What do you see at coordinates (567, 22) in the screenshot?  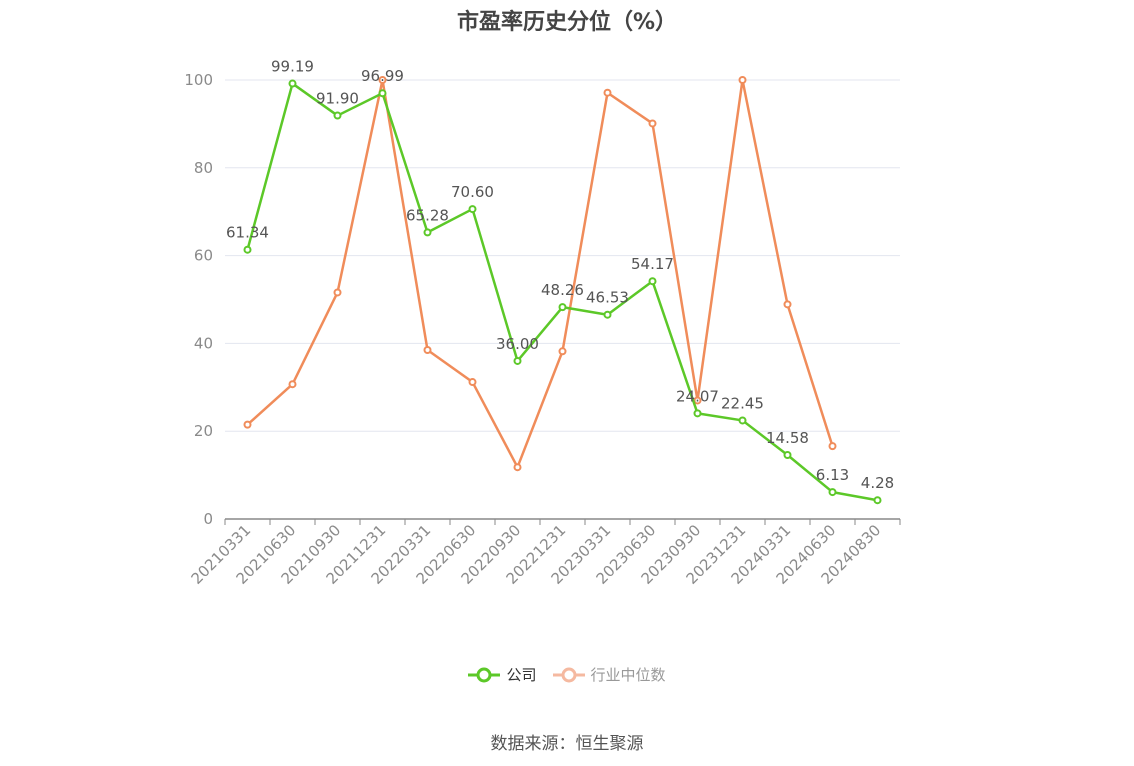 I see `chart-title: 市盈率历史分位（%）` at bounding box center [567, 22].